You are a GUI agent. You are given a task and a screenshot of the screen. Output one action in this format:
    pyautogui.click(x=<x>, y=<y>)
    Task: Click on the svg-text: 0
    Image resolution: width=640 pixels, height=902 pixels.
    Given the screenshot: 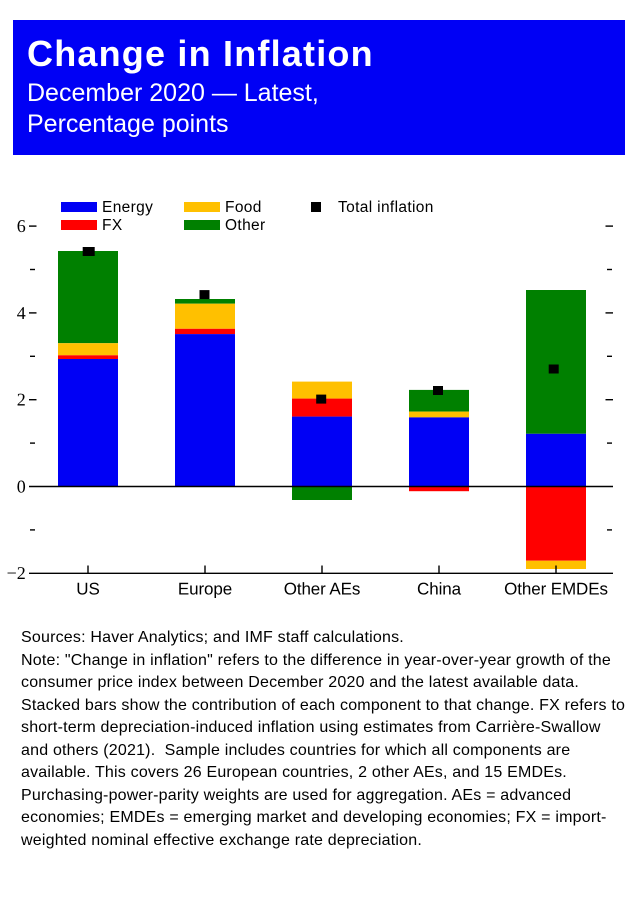 What is the action you would take?
    pyautogui.click(x=21, y=486)
    